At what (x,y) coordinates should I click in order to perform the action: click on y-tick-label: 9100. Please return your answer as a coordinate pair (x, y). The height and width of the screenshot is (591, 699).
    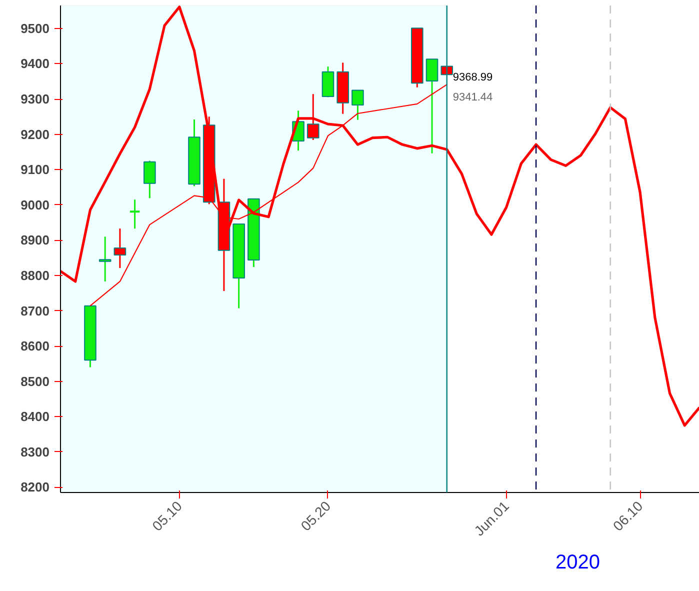
    Looking at the image, I should click on (35, 170).